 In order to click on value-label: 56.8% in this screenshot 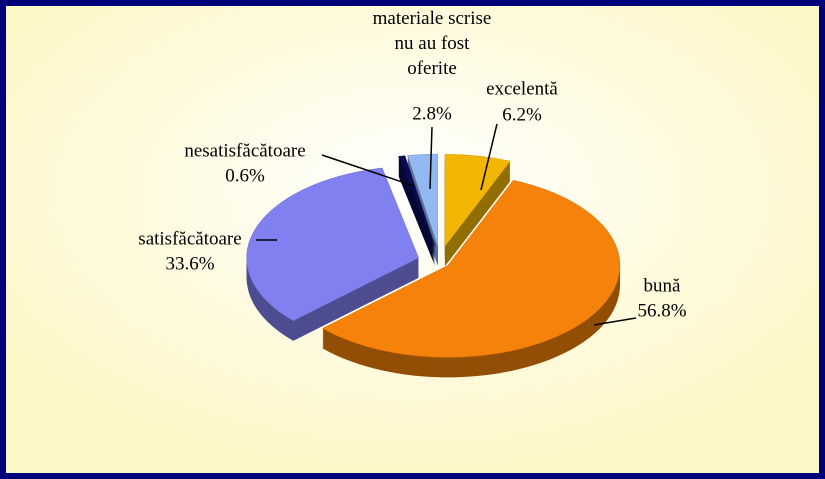, I will do `click(661, 310)`.